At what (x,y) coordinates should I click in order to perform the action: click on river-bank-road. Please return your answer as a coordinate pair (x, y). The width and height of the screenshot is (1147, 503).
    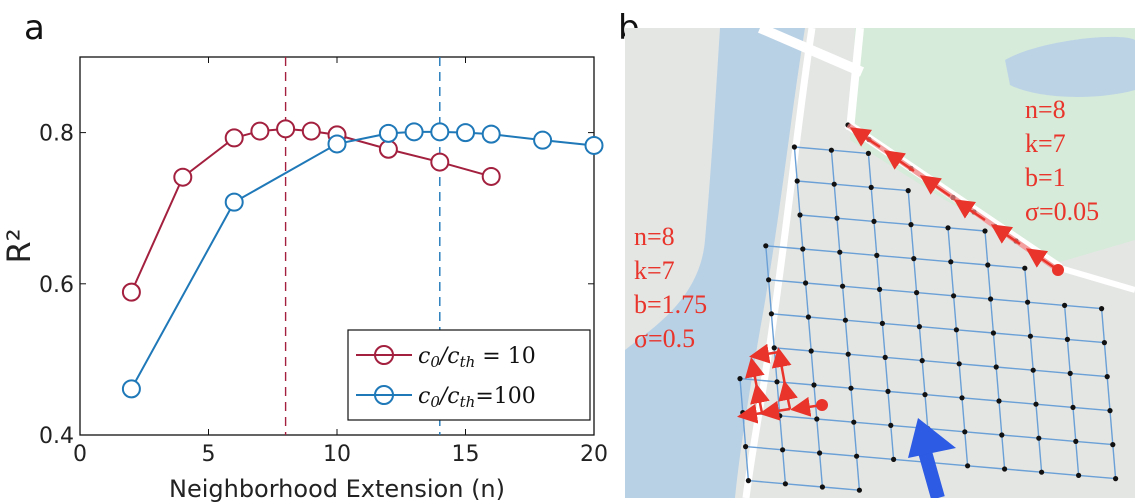
    Looking at the image, I should click on (779, 263).